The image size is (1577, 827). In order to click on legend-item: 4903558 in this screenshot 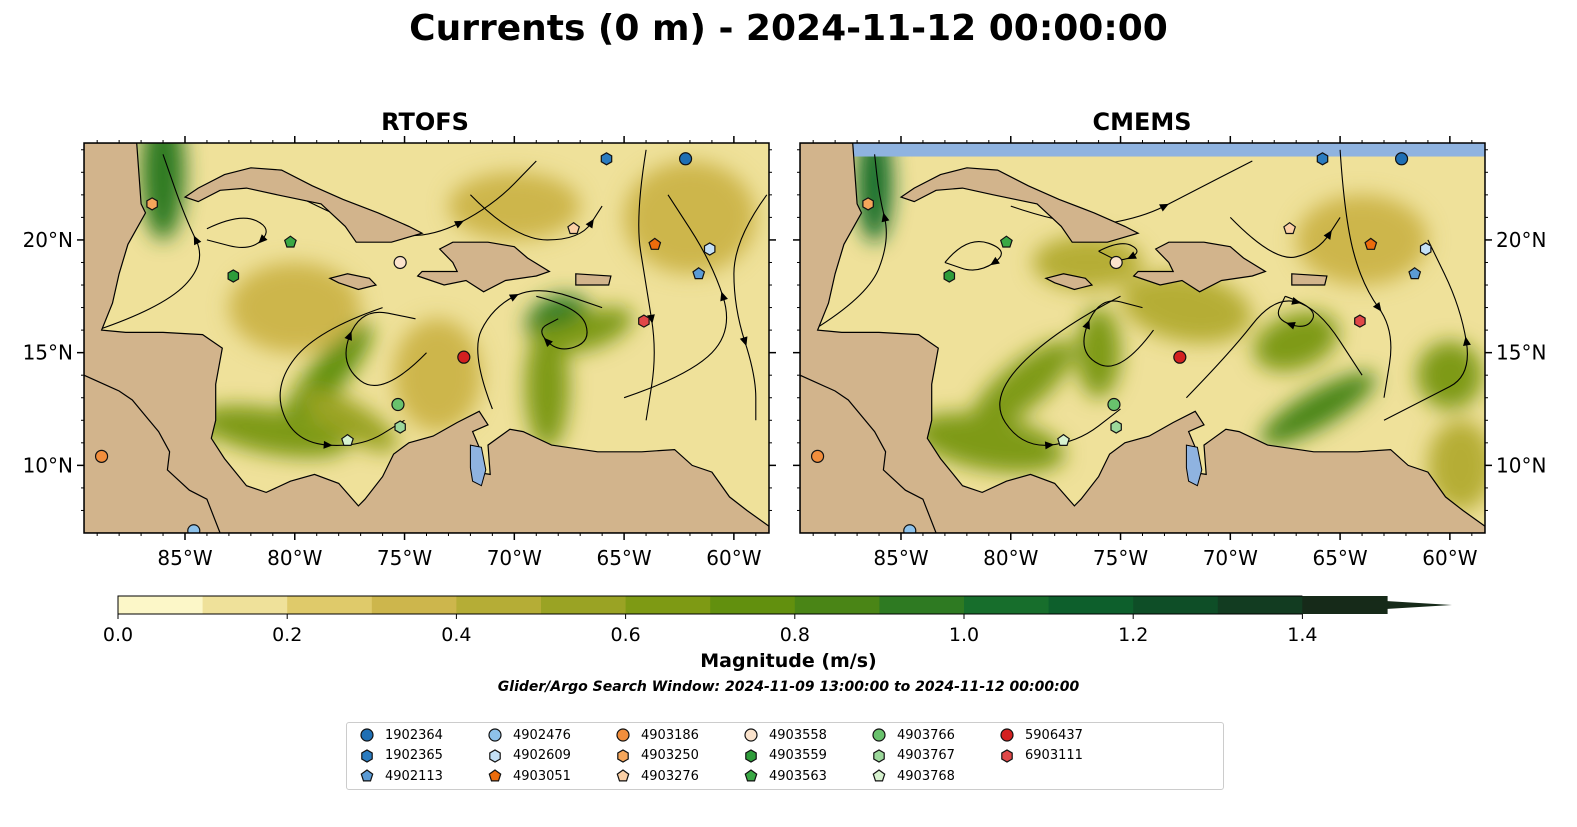, I will do `click(785, 735)`.